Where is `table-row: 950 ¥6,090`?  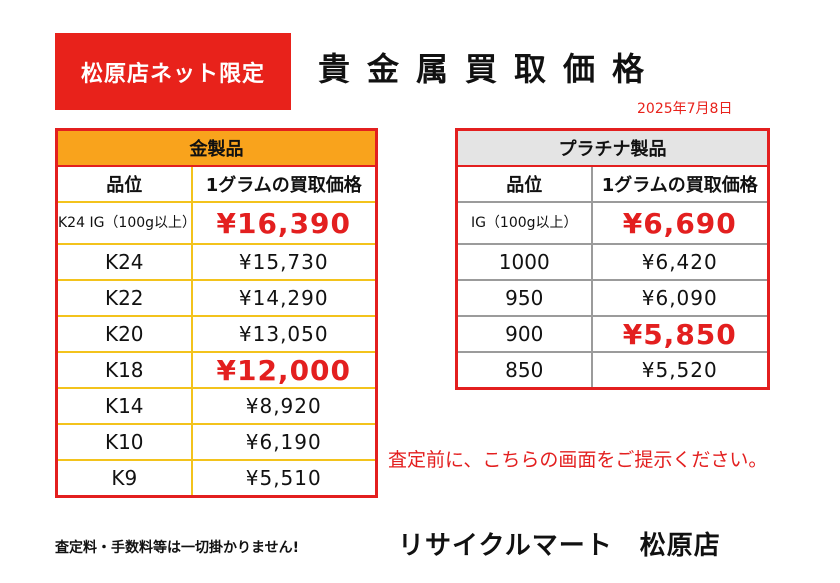
table-row: 950 ¥6,090 is located at coordinates (612, 298).